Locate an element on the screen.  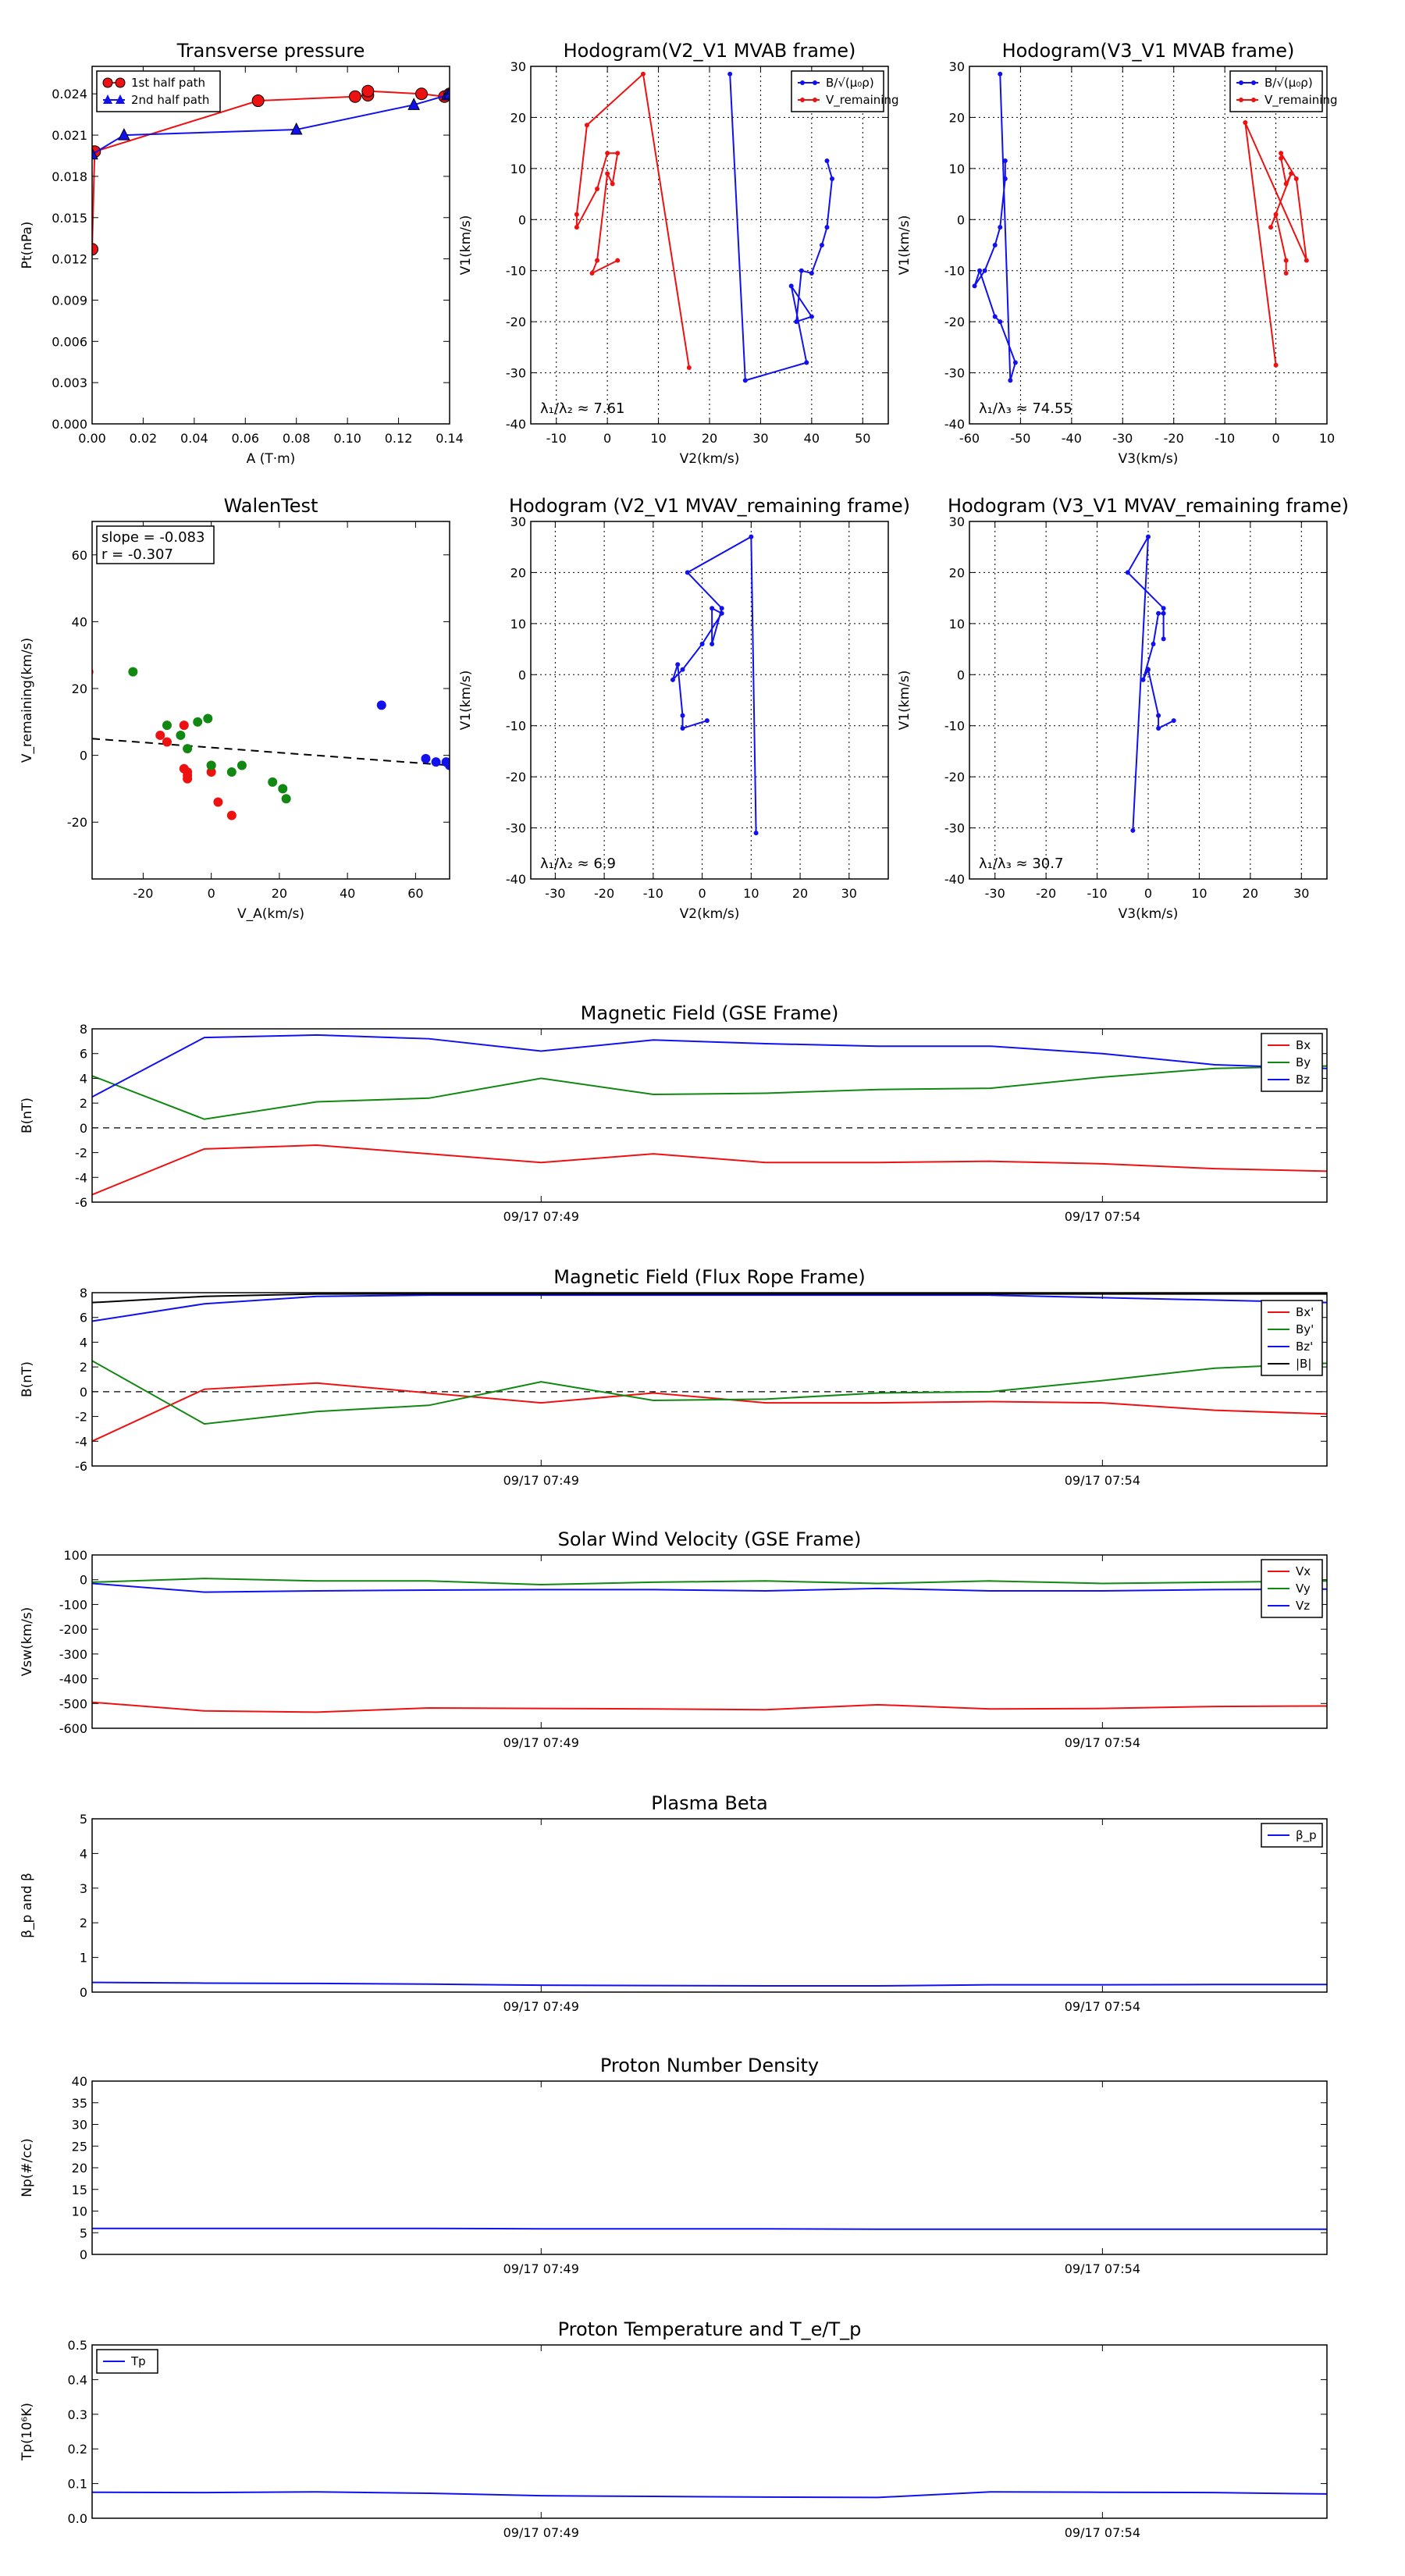
x-tick-label: 0.14 is located at coordinates (450, 439).